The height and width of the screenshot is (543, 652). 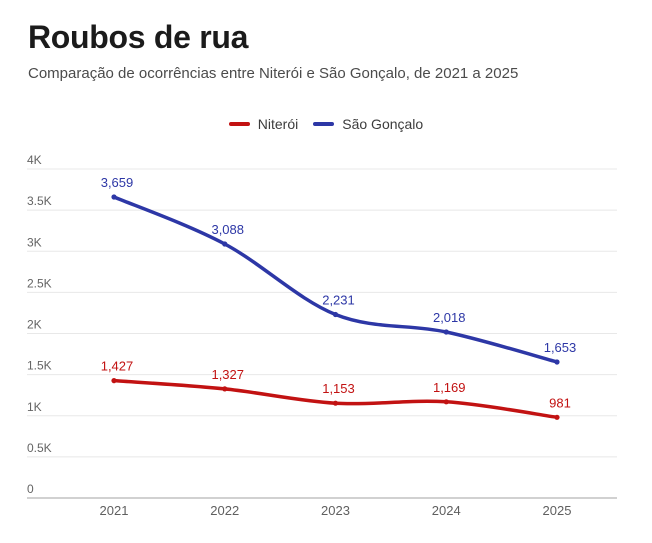 I want to click on x-tick-label: 2025, so click(x=557, y=510).